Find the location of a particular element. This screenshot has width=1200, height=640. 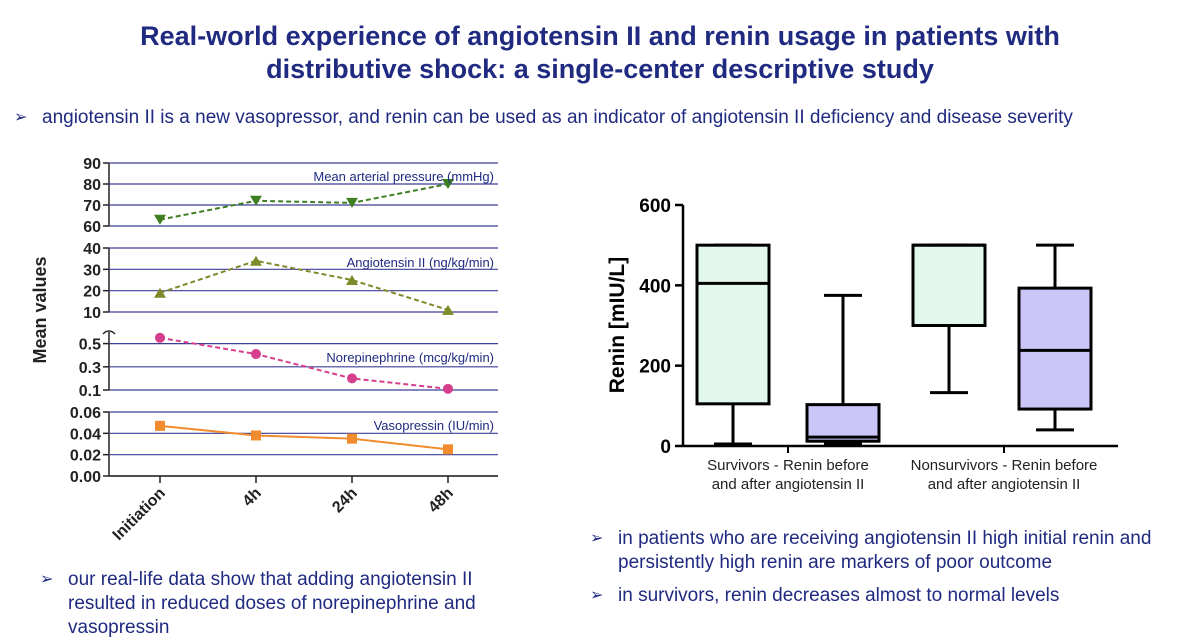

y-axis-title: Renin [mIU/L] is located at coordinates (617, 325).